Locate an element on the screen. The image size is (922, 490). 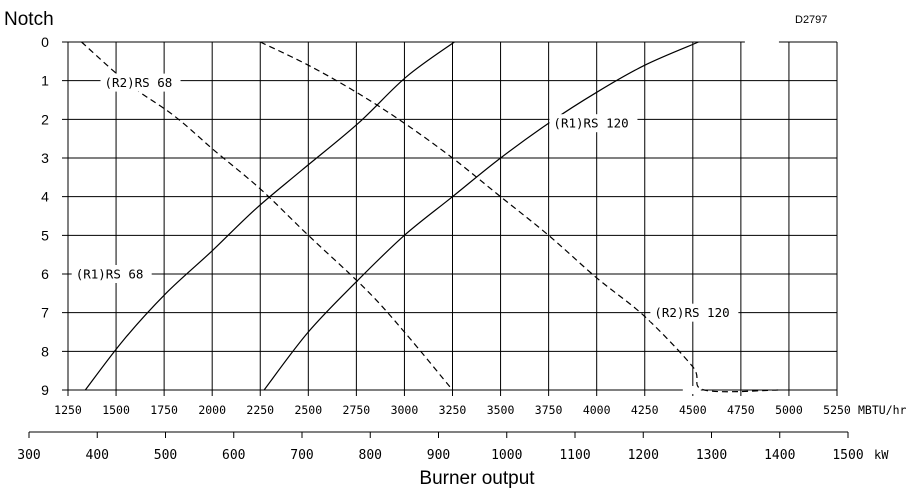
y-tick-label: 0 is located at coordinates (45, 42).